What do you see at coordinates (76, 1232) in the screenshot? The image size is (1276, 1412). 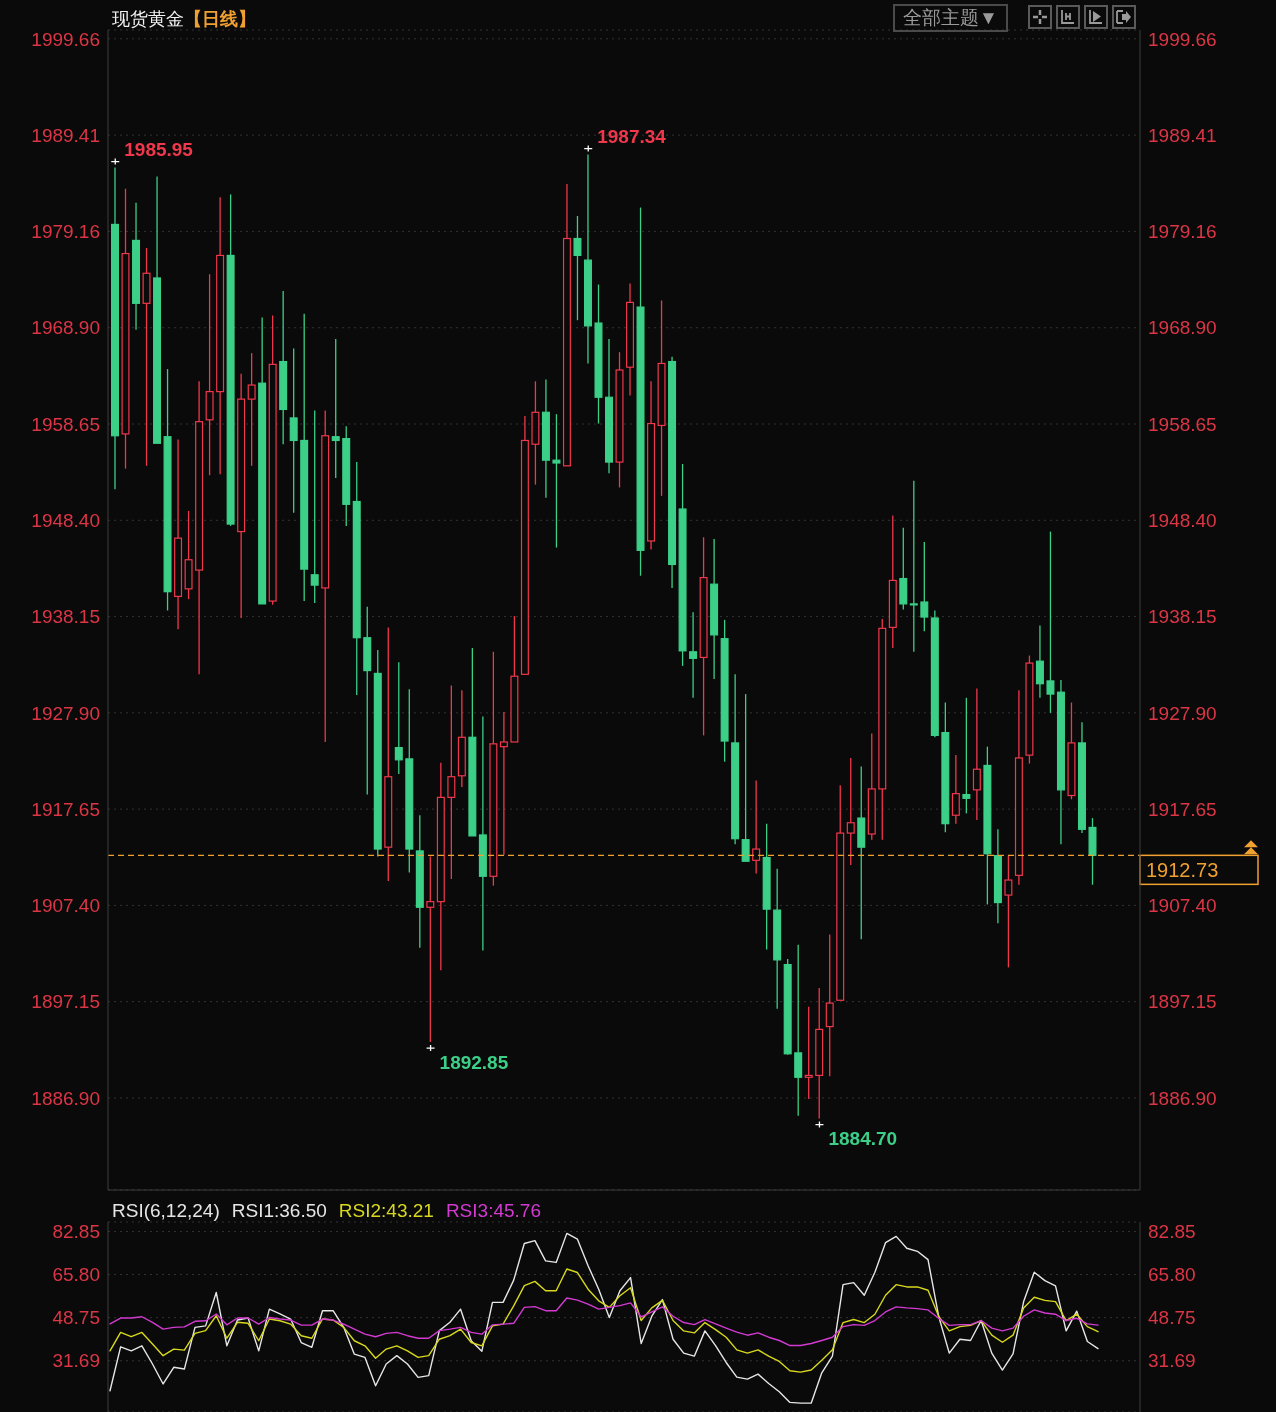 I see `y-tick-label: 82.85` at bounding box center [76, 1232].